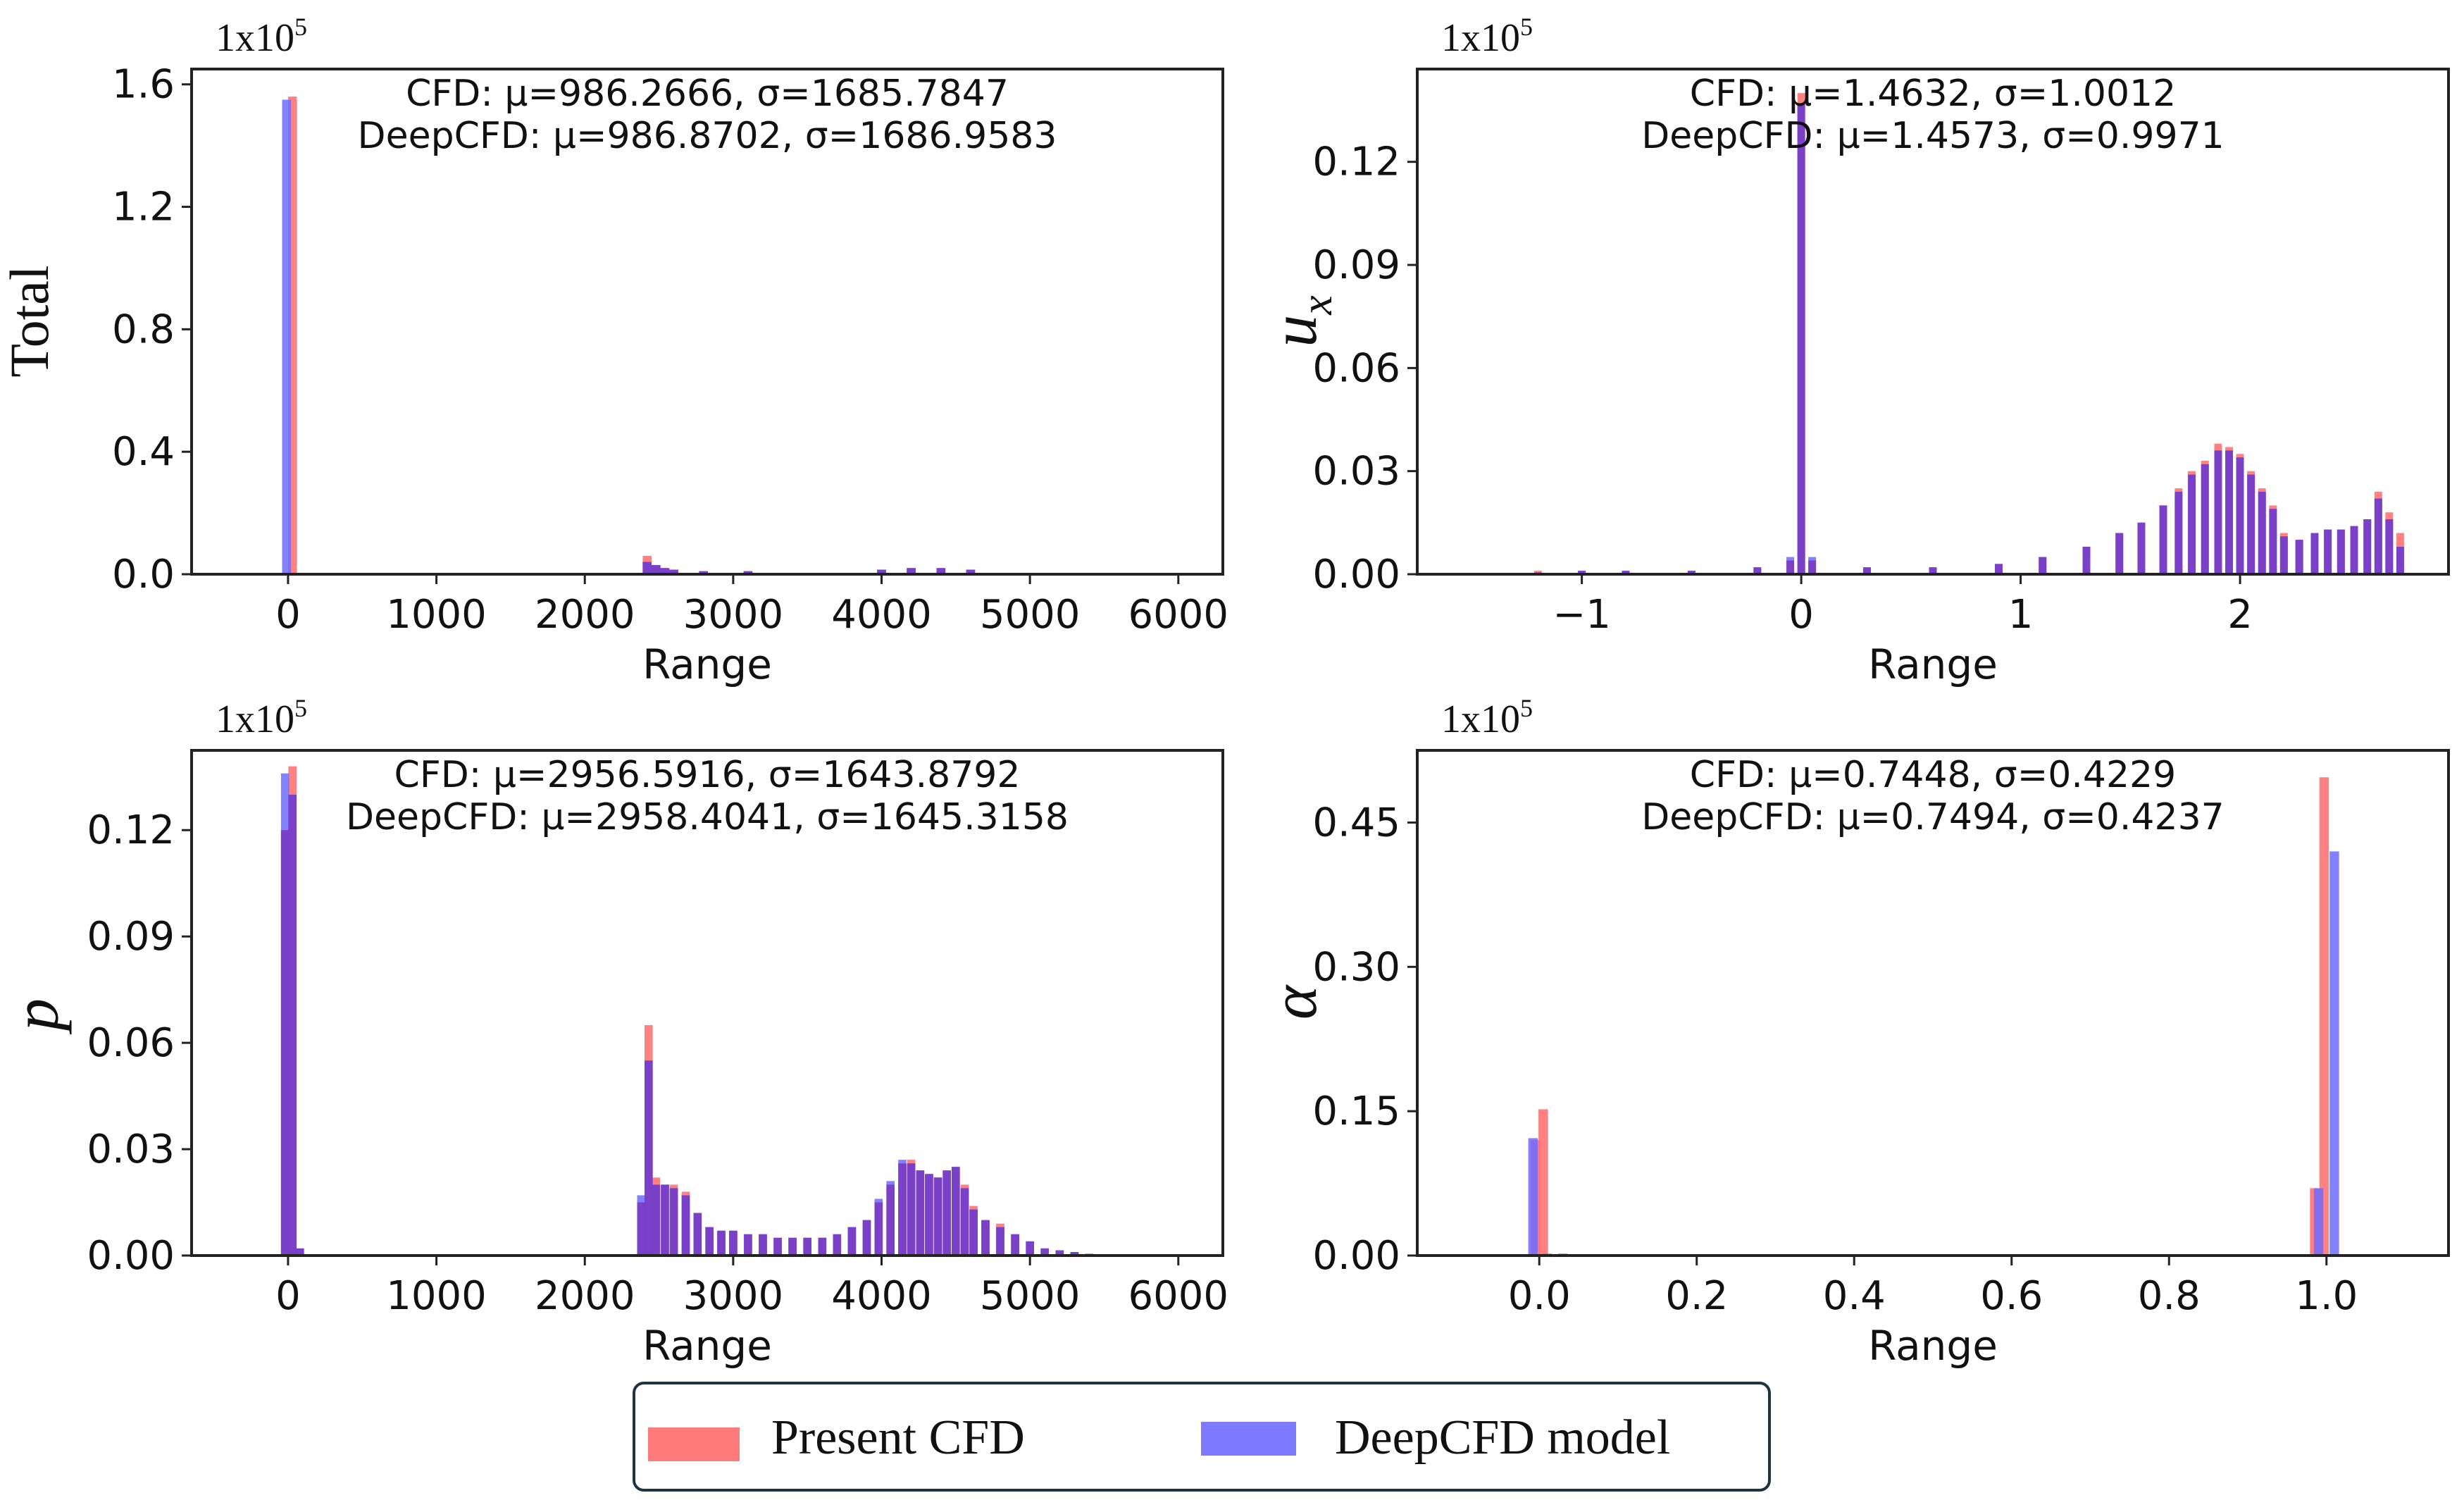 This screenshot has height=1512, width=2464. I want to click on x-tick-label: 0.6, so click(2011, 1296).